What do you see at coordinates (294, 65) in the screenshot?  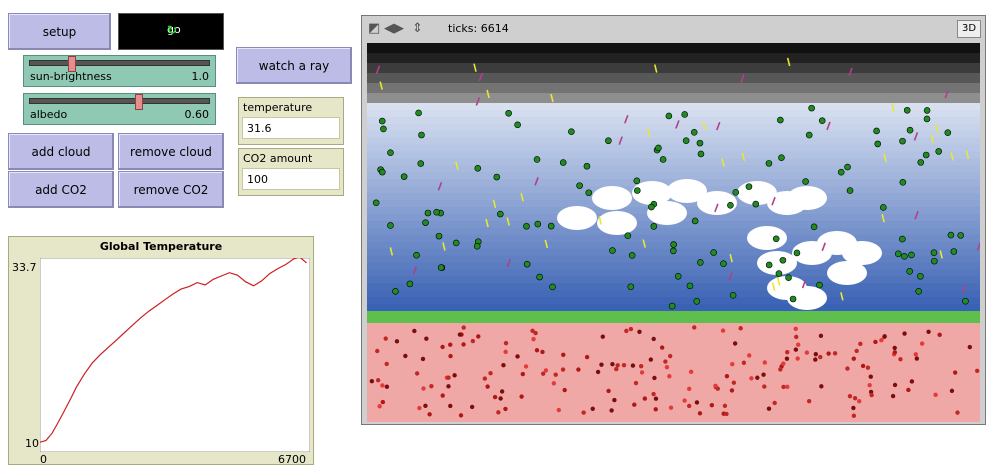 I see `watch-a-ray-button: watch a ray` at bounding box center [294, 65].